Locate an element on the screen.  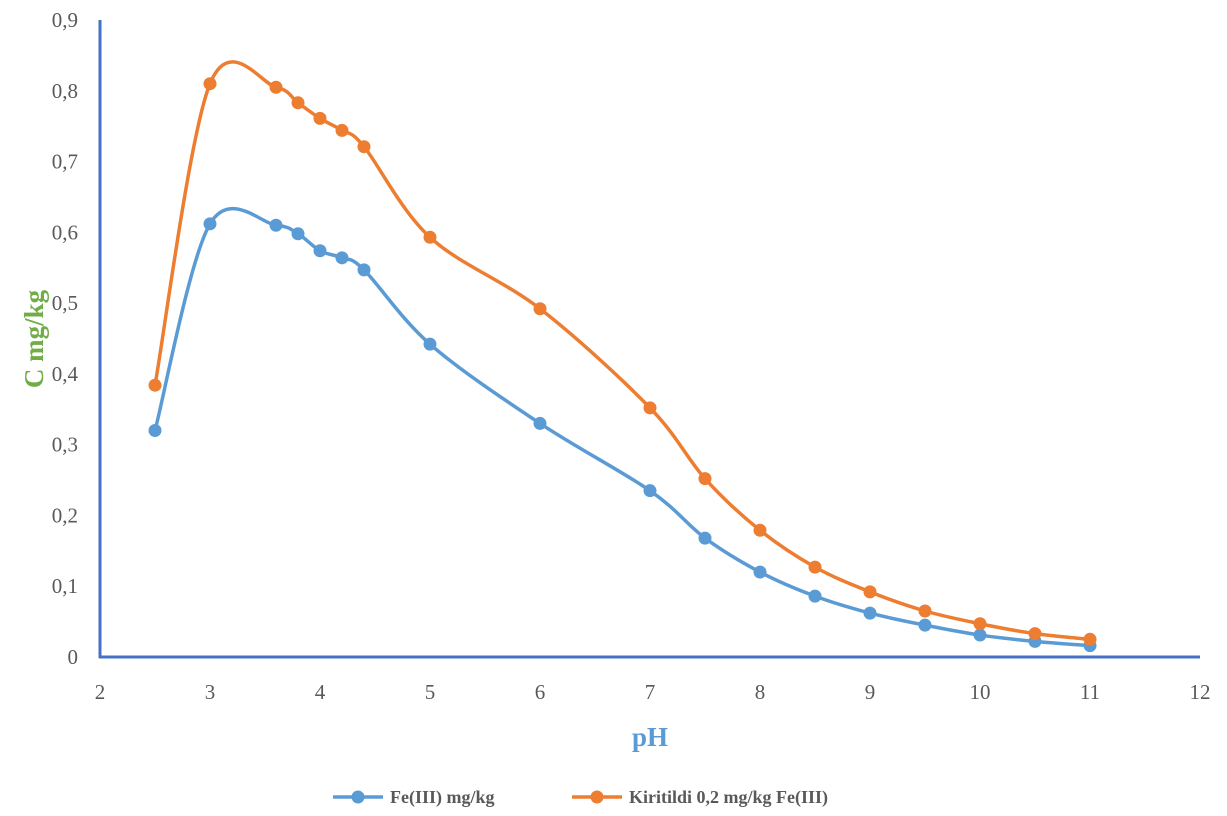
x-tick-label: 12 is located at coordinates (1200, 692).